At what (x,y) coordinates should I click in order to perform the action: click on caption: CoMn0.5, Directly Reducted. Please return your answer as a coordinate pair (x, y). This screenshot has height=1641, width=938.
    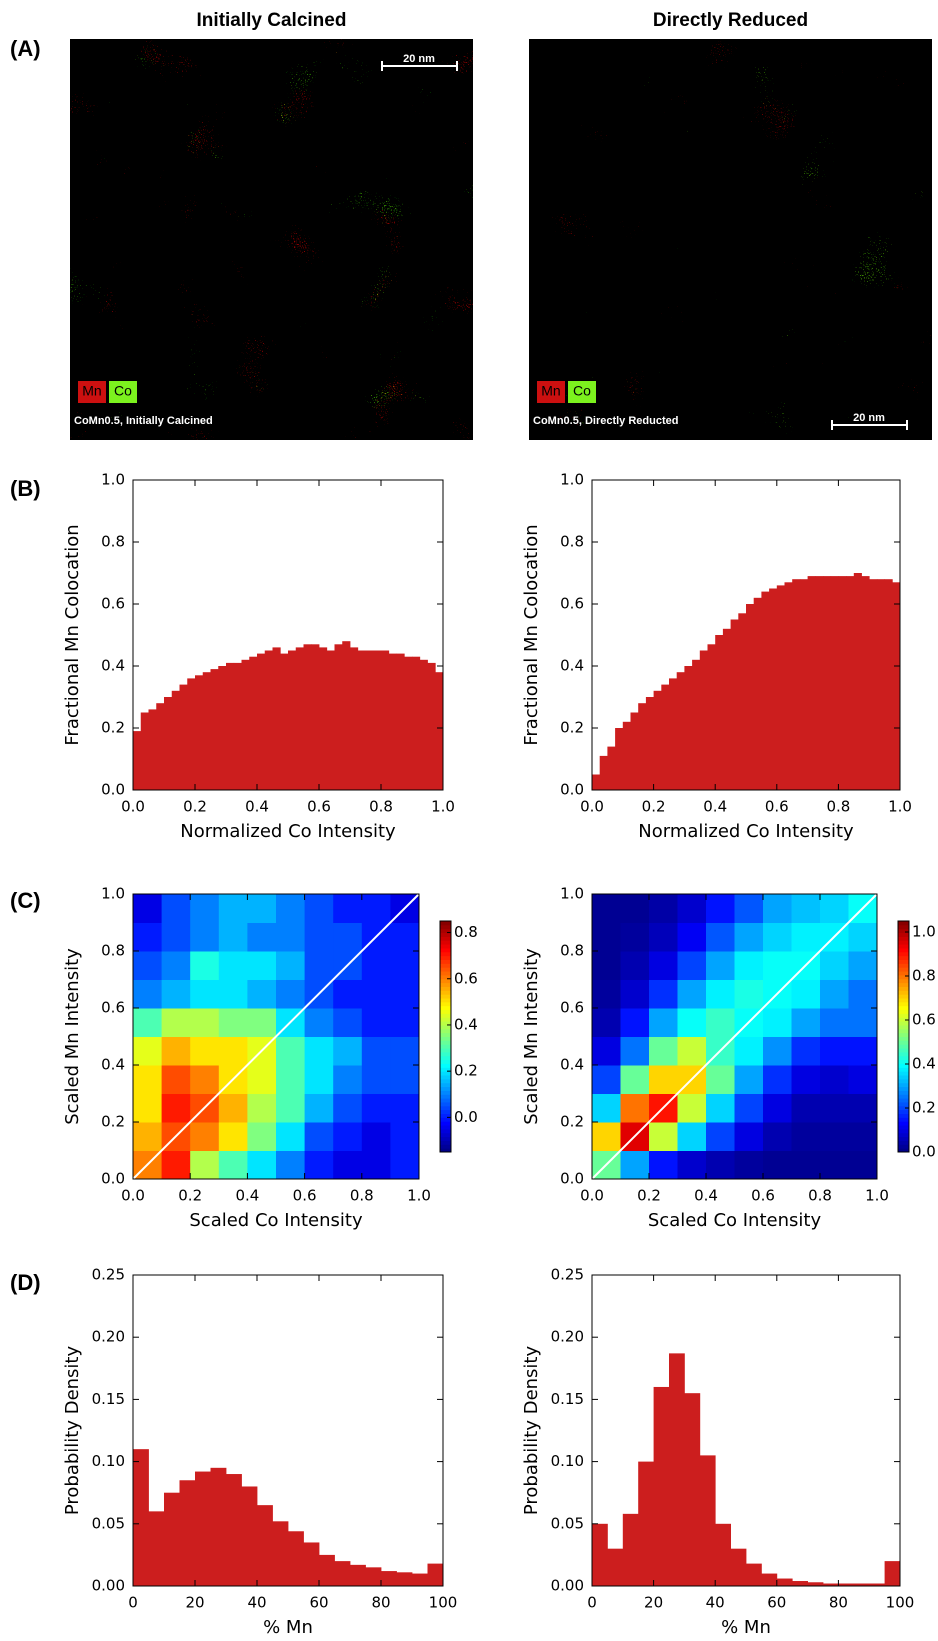
    Looking at the image, I should click on (605, 421).